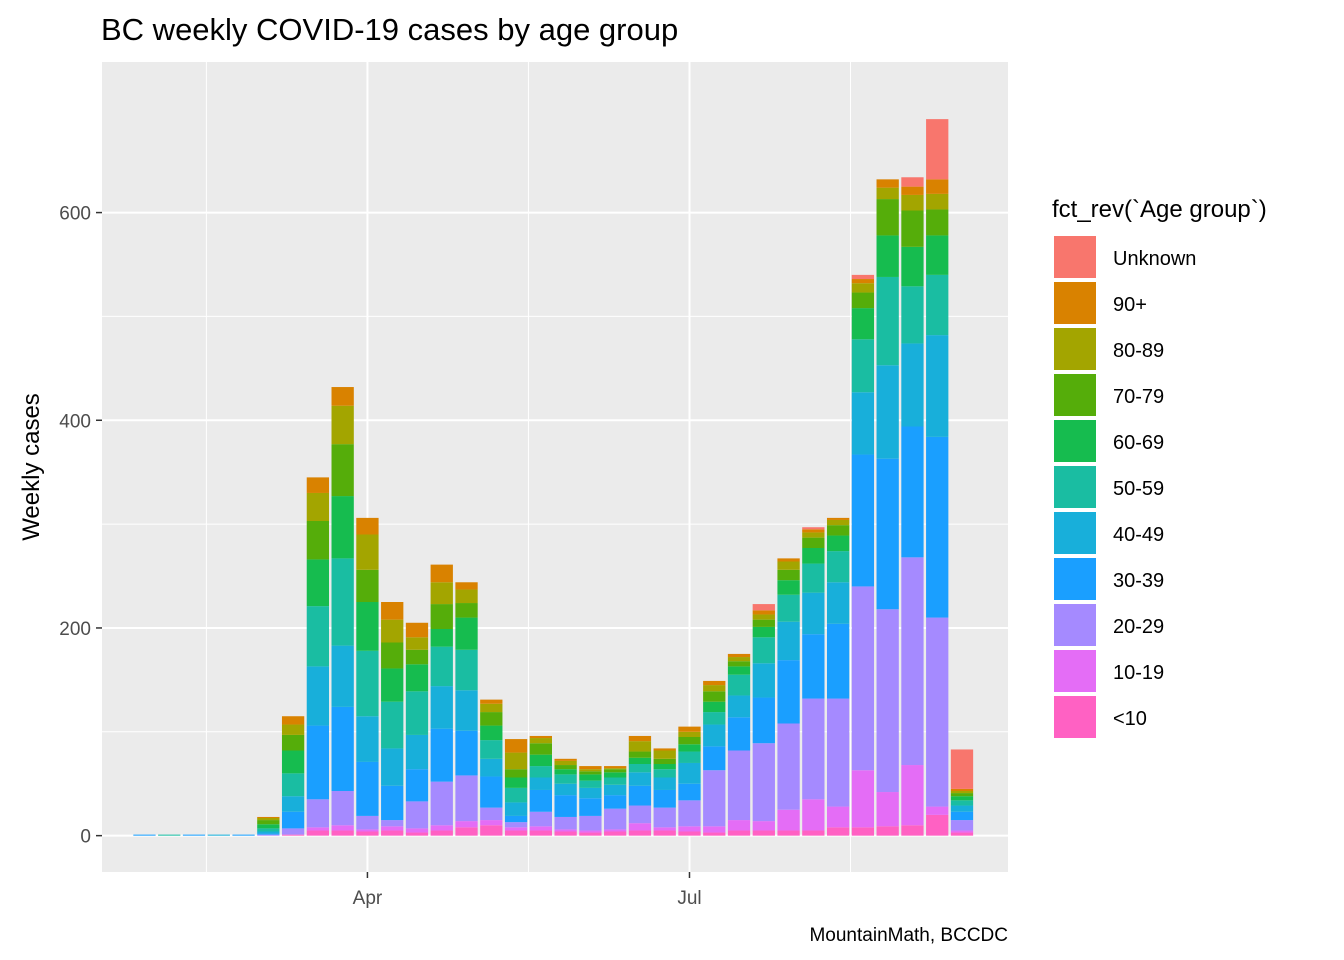 This screenshot has width=1344, height=960. What do you see at coordinates (75, 421) in the screenshot?
I see `y-tick-label: 400` at bounding box center [75, 421].